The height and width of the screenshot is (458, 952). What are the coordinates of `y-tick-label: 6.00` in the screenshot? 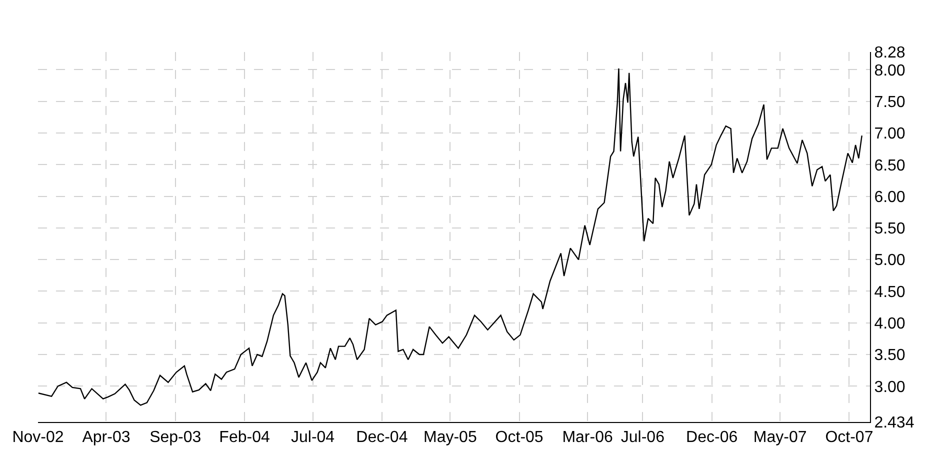 It's located at (890, 197).